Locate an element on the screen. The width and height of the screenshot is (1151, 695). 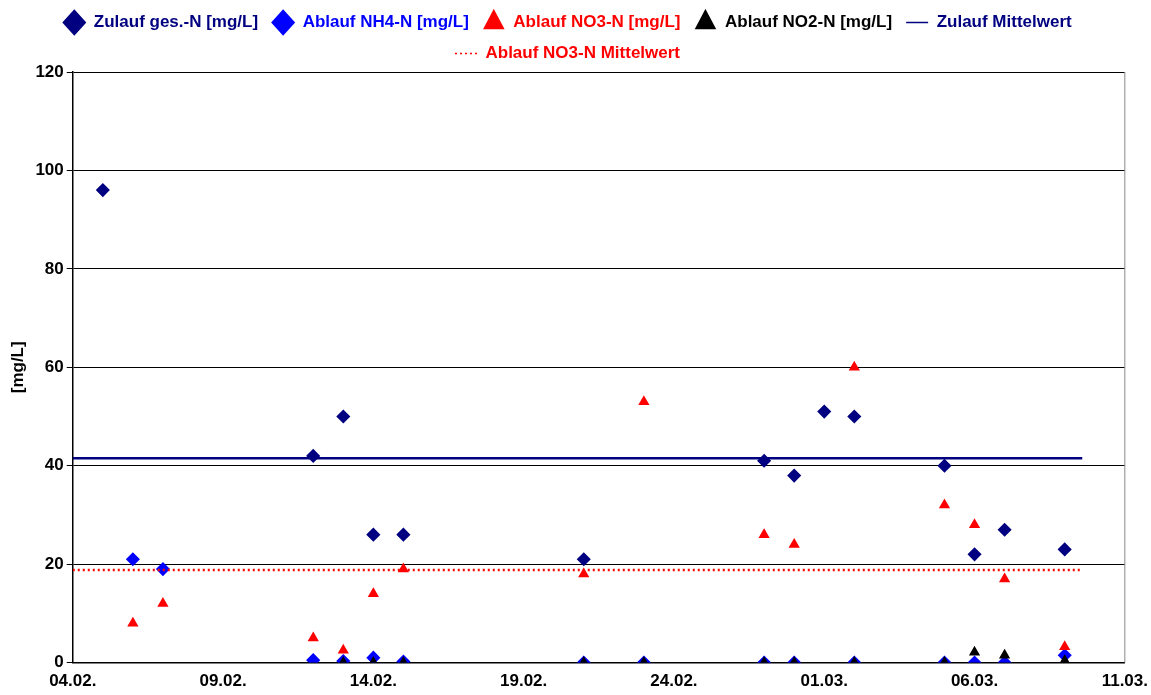
x-tick-label: 19.02. is located at coordinates (524, 681).